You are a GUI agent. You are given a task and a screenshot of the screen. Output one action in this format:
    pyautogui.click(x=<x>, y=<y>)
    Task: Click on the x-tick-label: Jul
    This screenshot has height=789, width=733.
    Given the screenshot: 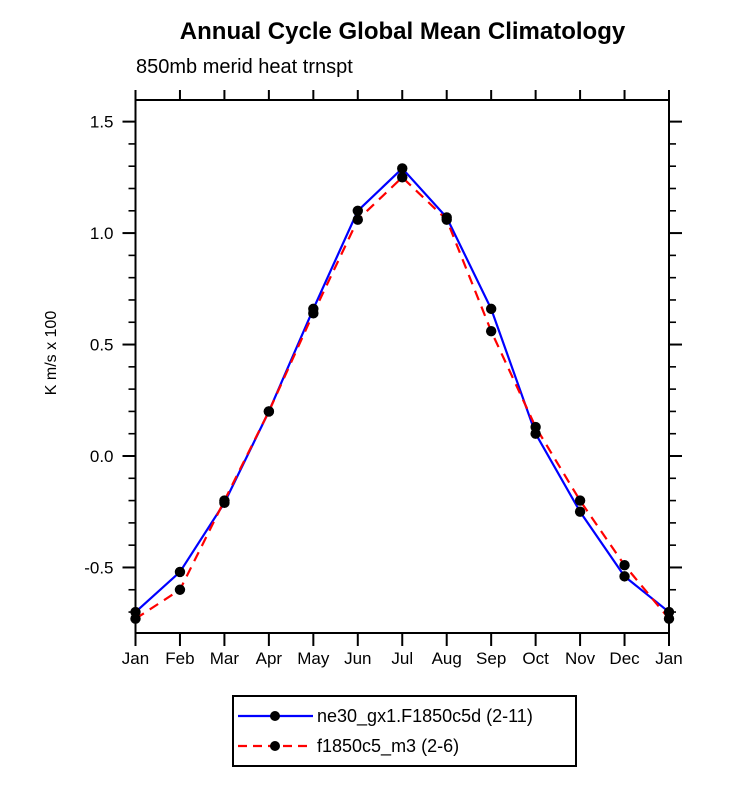 What is the action you would take?
    pyautogui.click(x=402, y=658)
    